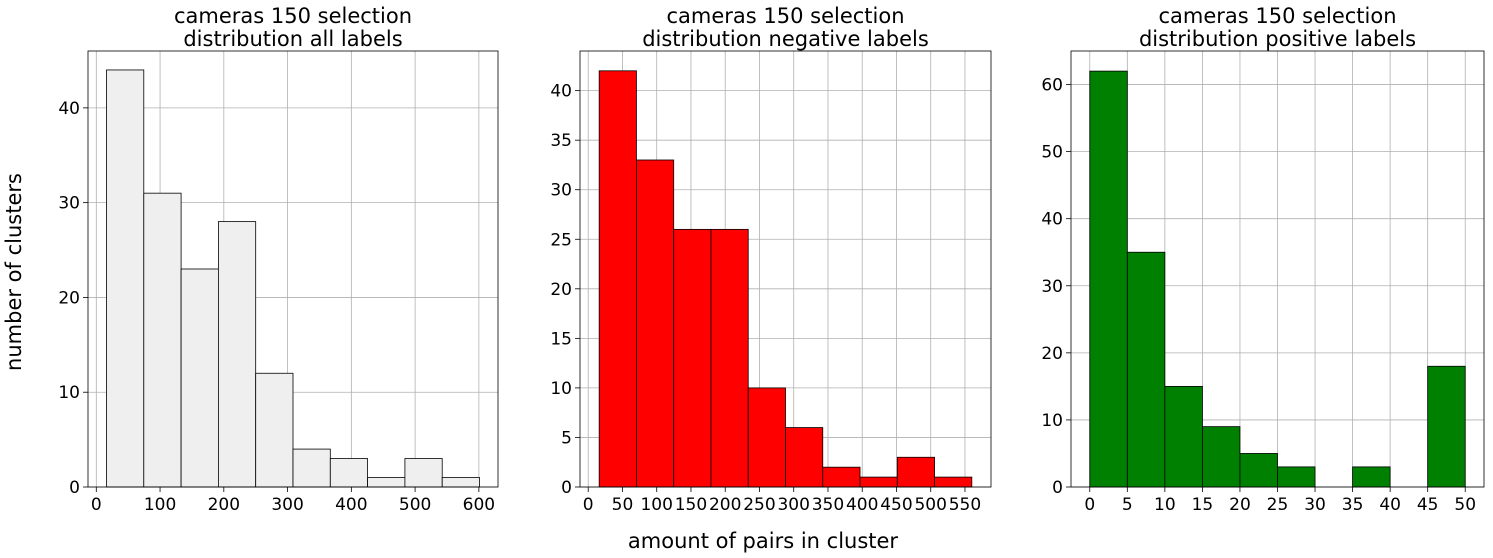 This screenshot has height=558, width=1493. I want to click on x-tick-label: 600, so click(479, 505).